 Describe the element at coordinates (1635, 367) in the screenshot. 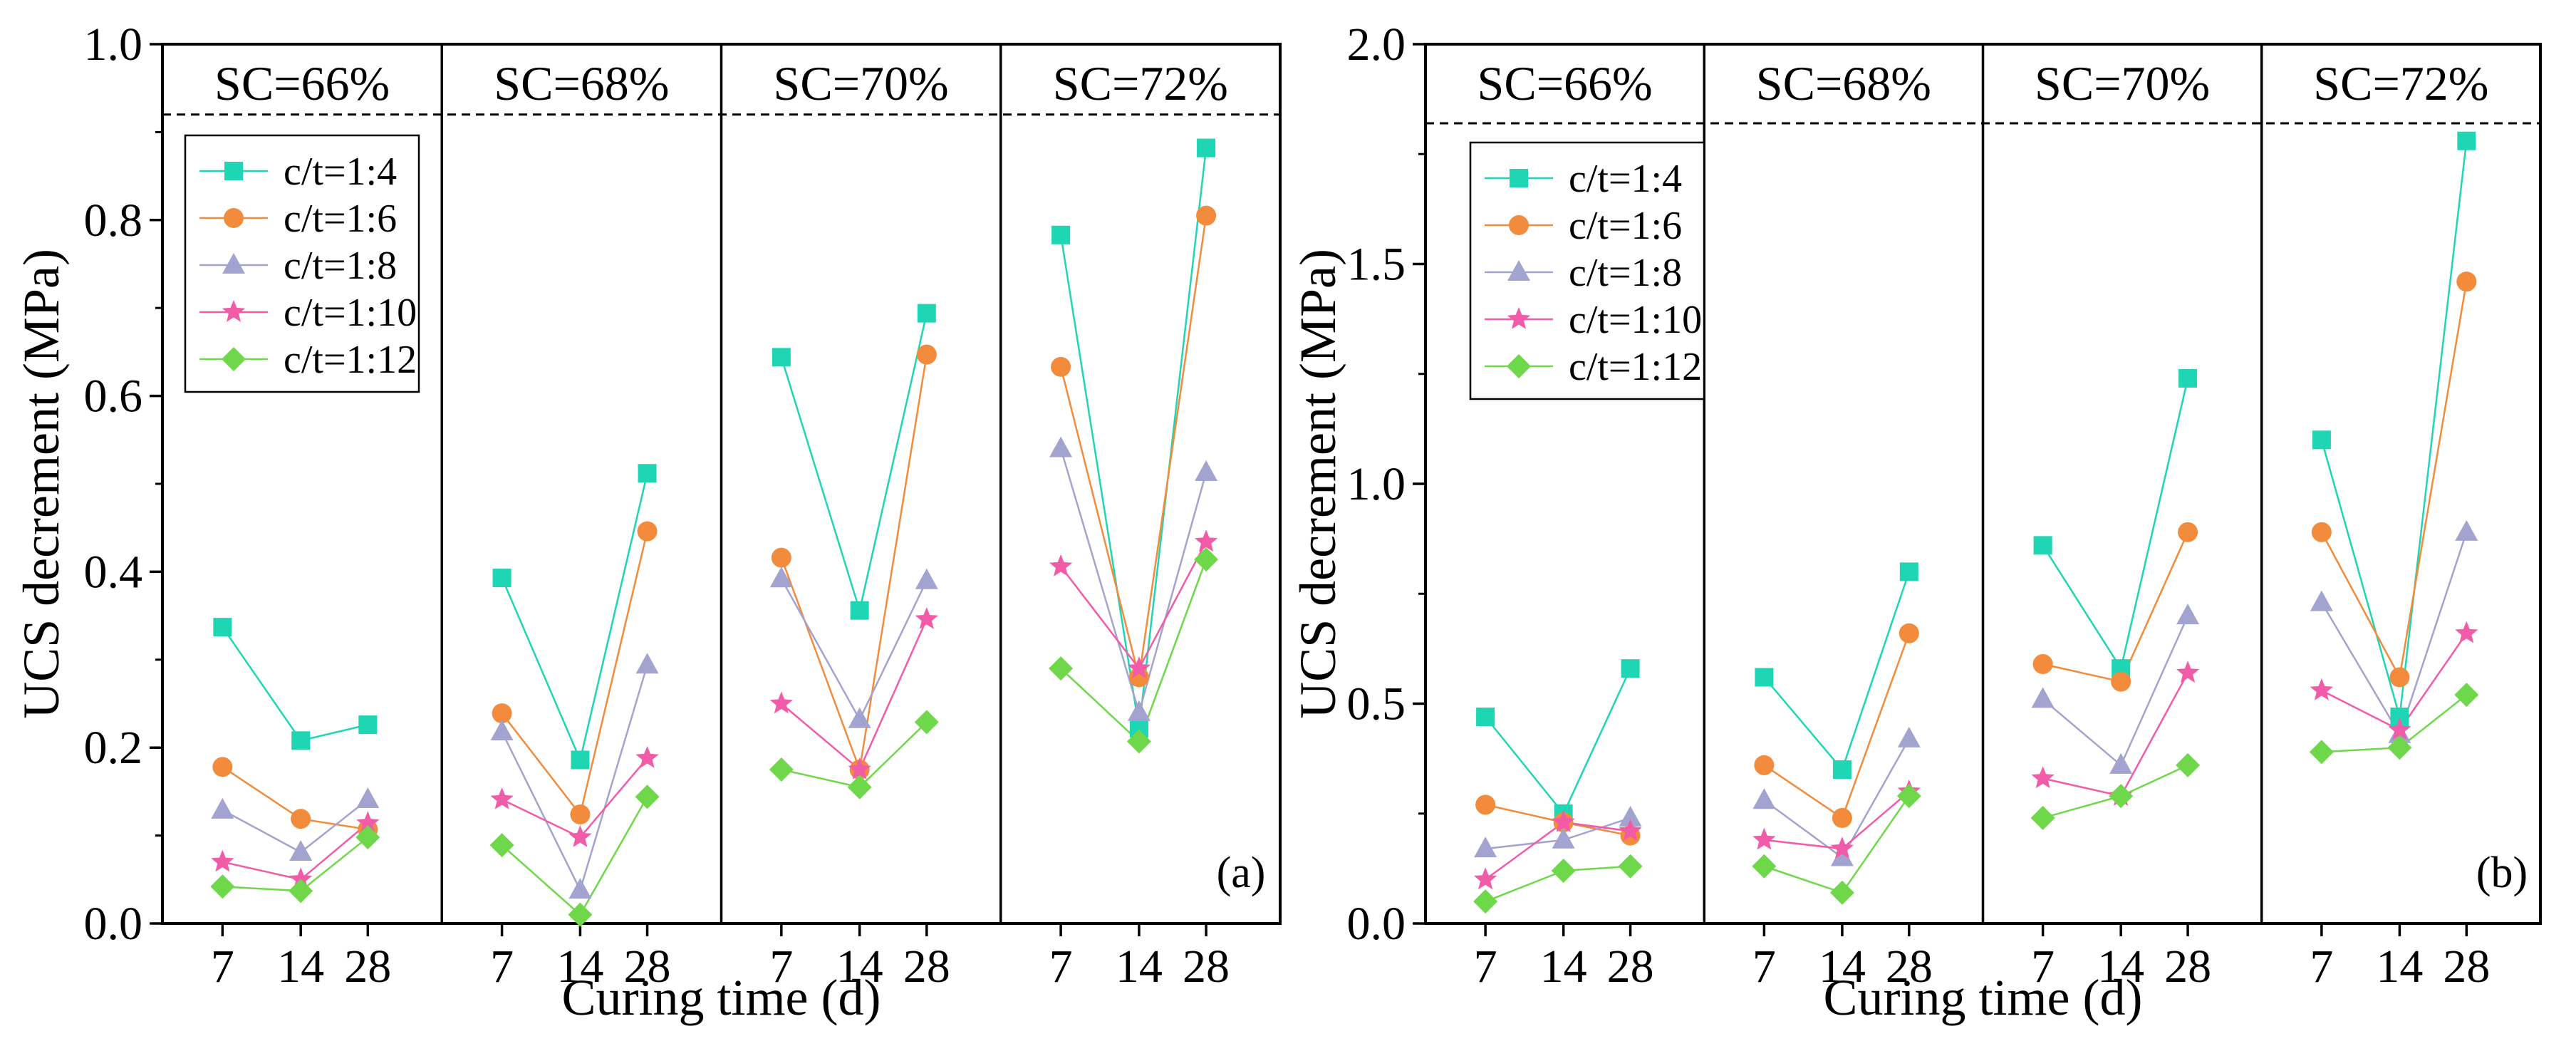

I see `legend-label: c/t=1:12` at that location.